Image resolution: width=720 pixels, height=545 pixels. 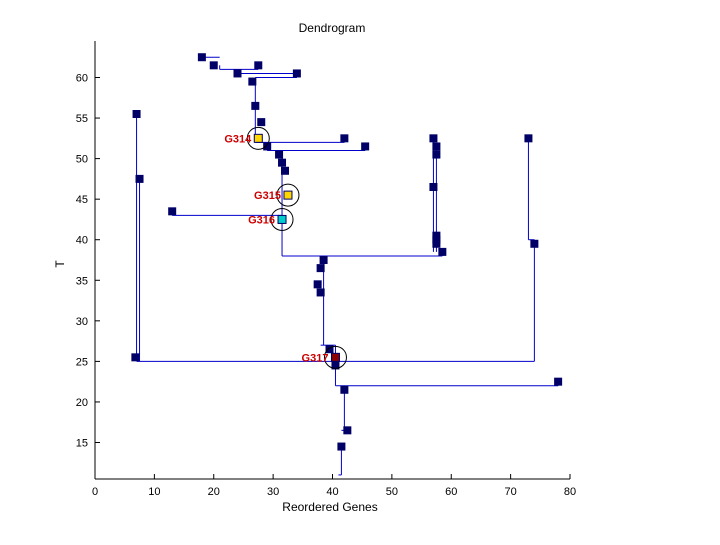 I want to click on x-tick-label: 30, so click(x=273, y=492).